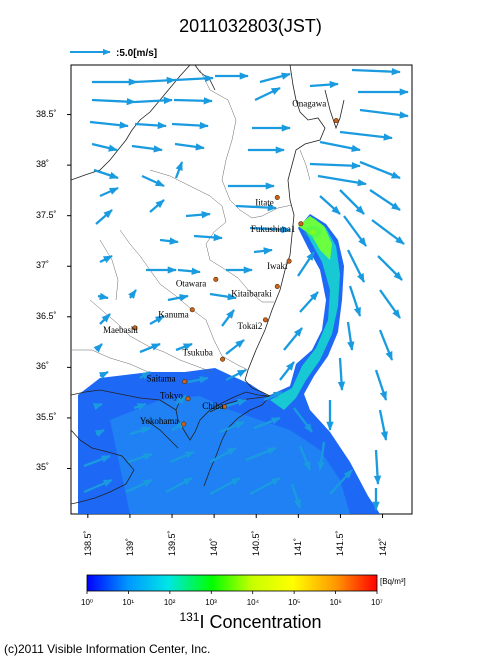 Image resolution: width=501 pixels, height=659 pixels. What do you see at coordinates (340, 543) in the screenshot?
I see `lon-tick-label: 141.5˚` at bounding box center [340, 543].